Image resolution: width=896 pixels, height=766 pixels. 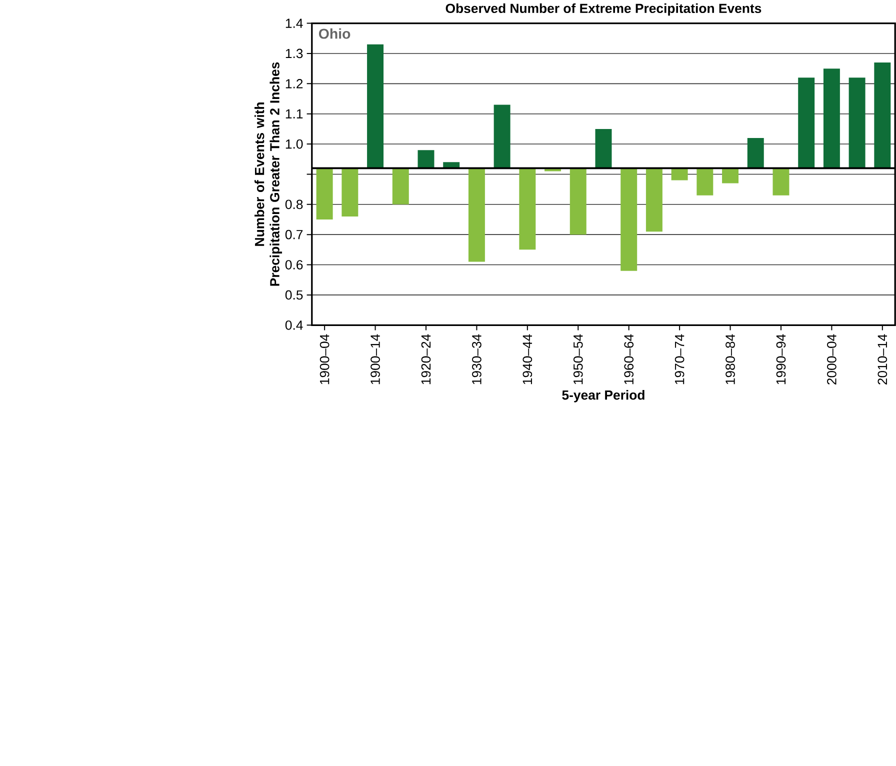 I want to click on x-tick-label: 1980–84, so click(x=730, y=359).